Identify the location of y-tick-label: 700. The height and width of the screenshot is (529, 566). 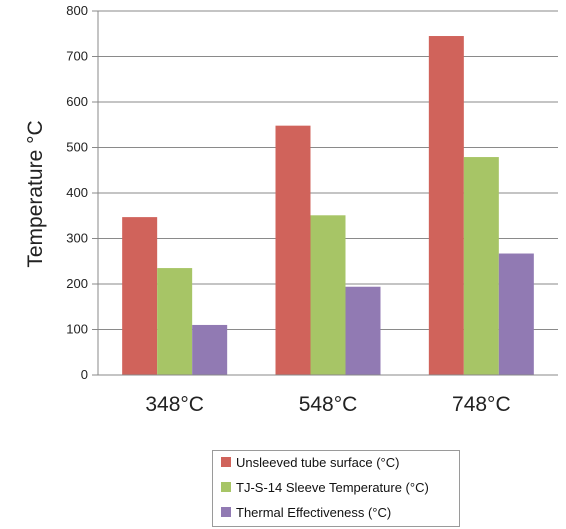
(77, 56).